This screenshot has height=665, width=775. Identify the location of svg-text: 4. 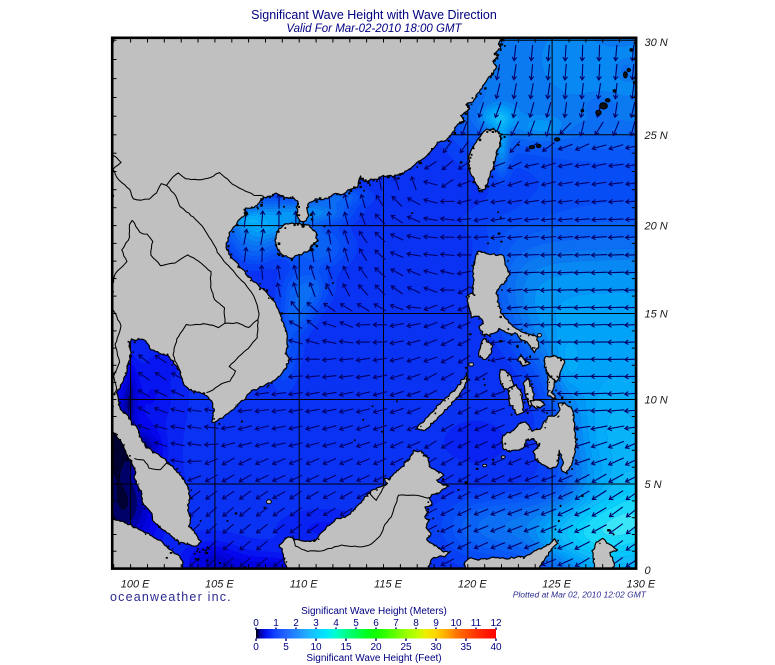
(336, 623).